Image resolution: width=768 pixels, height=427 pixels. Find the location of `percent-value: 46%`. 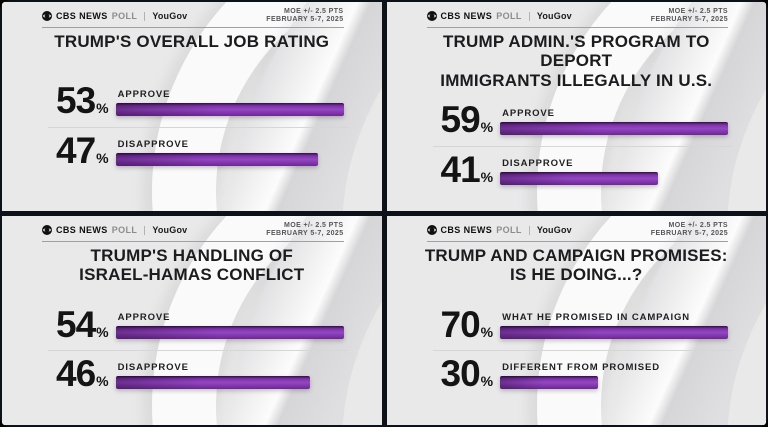

percent-value: 46% is located at coordinates (82, 373).